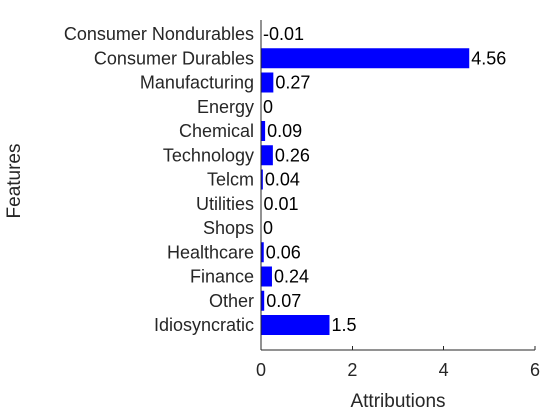  Describe the element at coordinates (204, 325) in the screenshot. I see `category-label: Idiosyncratic` at that location.